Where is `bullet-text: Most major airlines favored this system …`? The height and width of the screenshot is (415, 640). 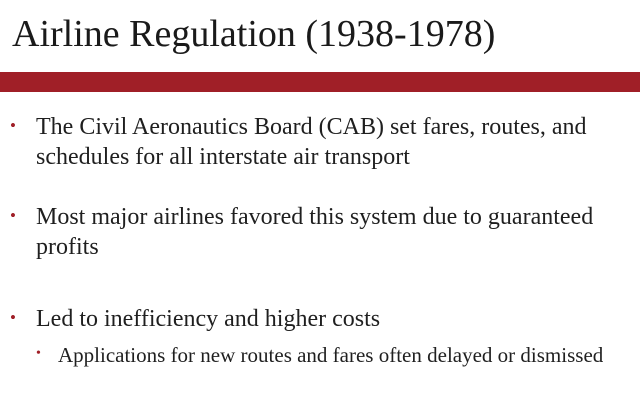
bullet-text: Most major airlines favored this system … is located at coordinates (315, 232).